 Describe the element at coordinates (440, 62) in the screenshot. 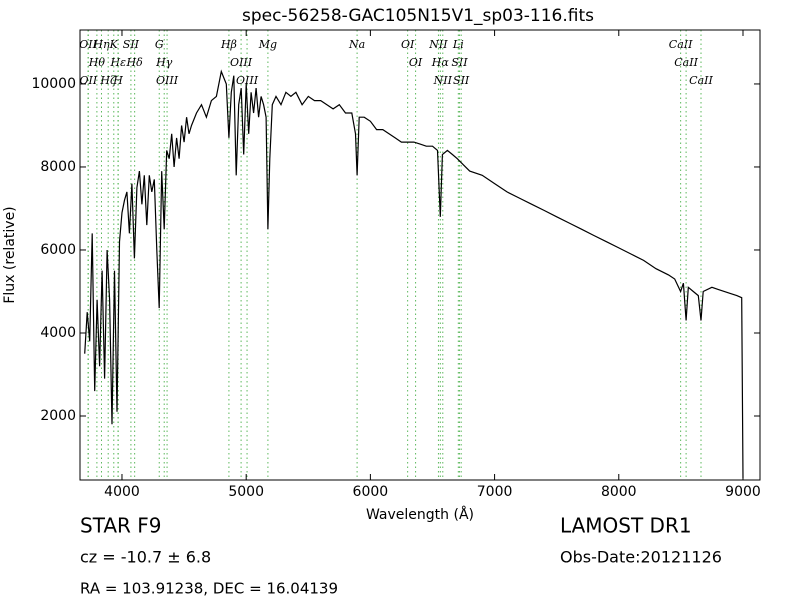

I see `spectral-line-label: Hα` at that location.